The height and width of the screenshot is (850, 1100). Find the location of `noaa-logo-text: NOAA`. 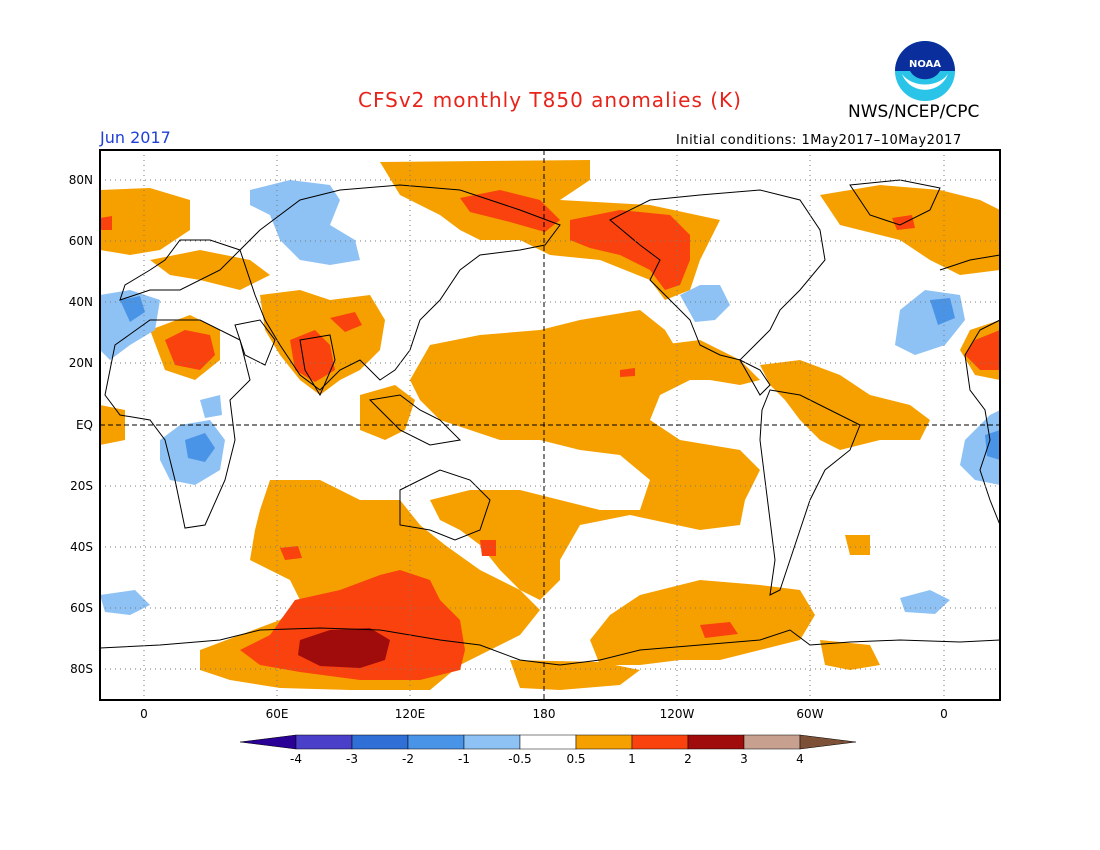

noaa-logo-text: NOAA is located at coordinates (925, 64).